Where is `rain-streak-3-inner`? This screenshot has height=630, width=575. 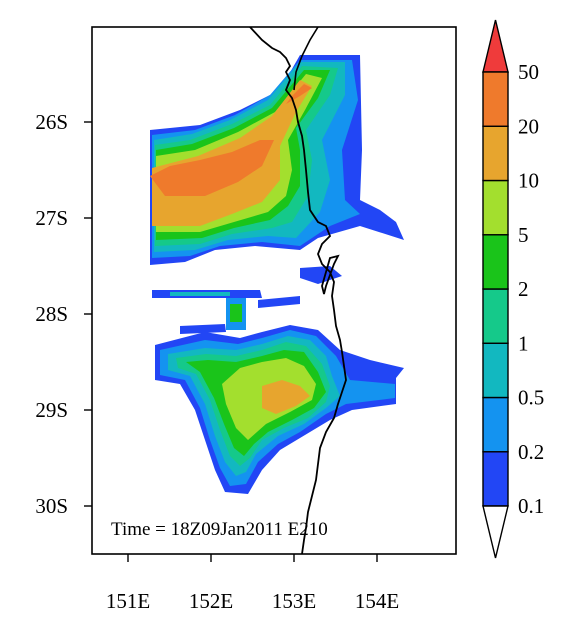 rain-streak-3-inner is located at coordinates (236, 313).